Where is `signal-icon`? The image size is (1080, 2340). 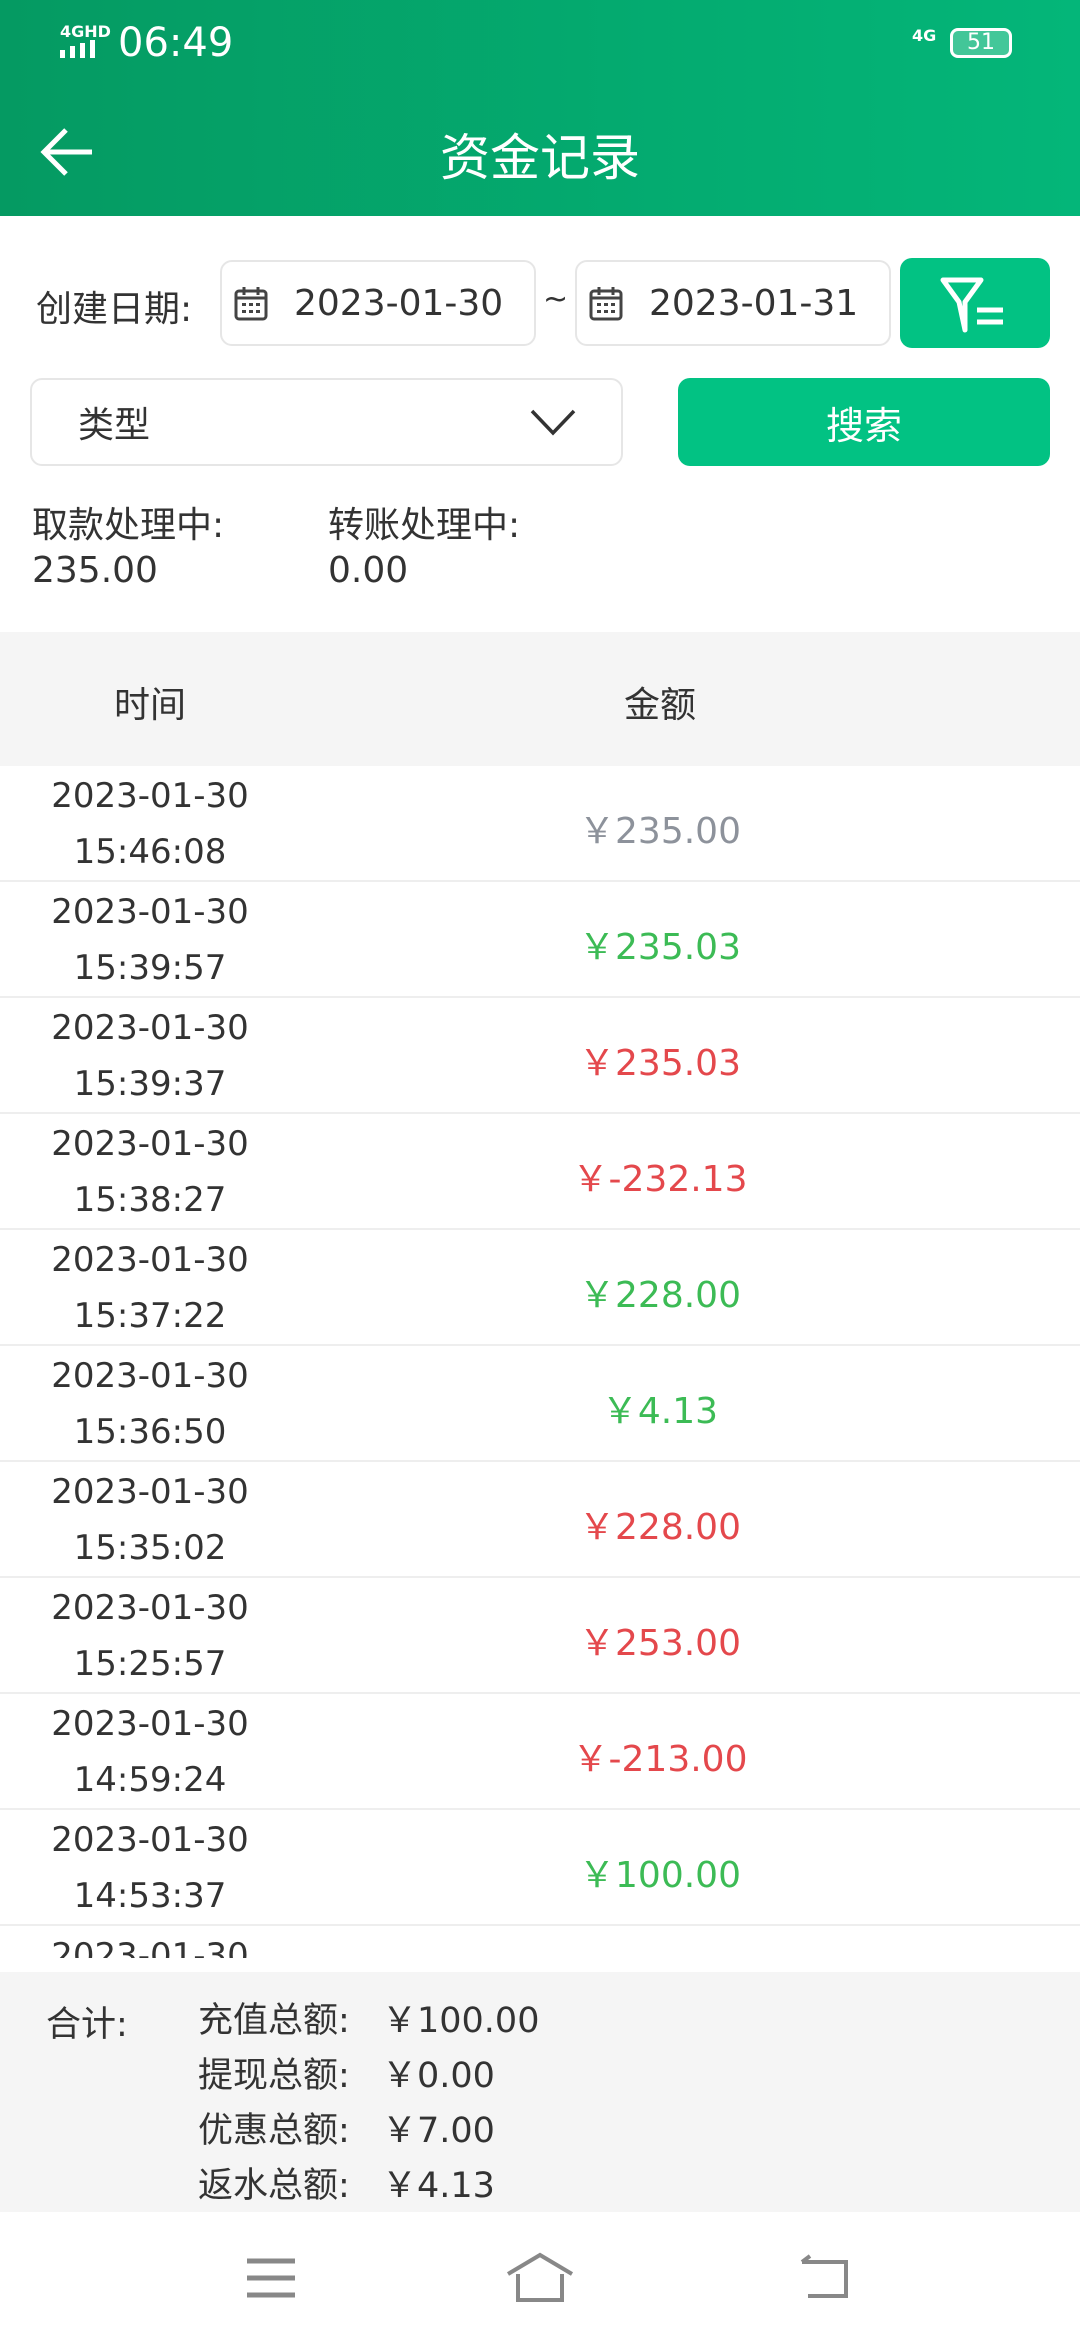
signal-icon is located at coordinates (82, 49).